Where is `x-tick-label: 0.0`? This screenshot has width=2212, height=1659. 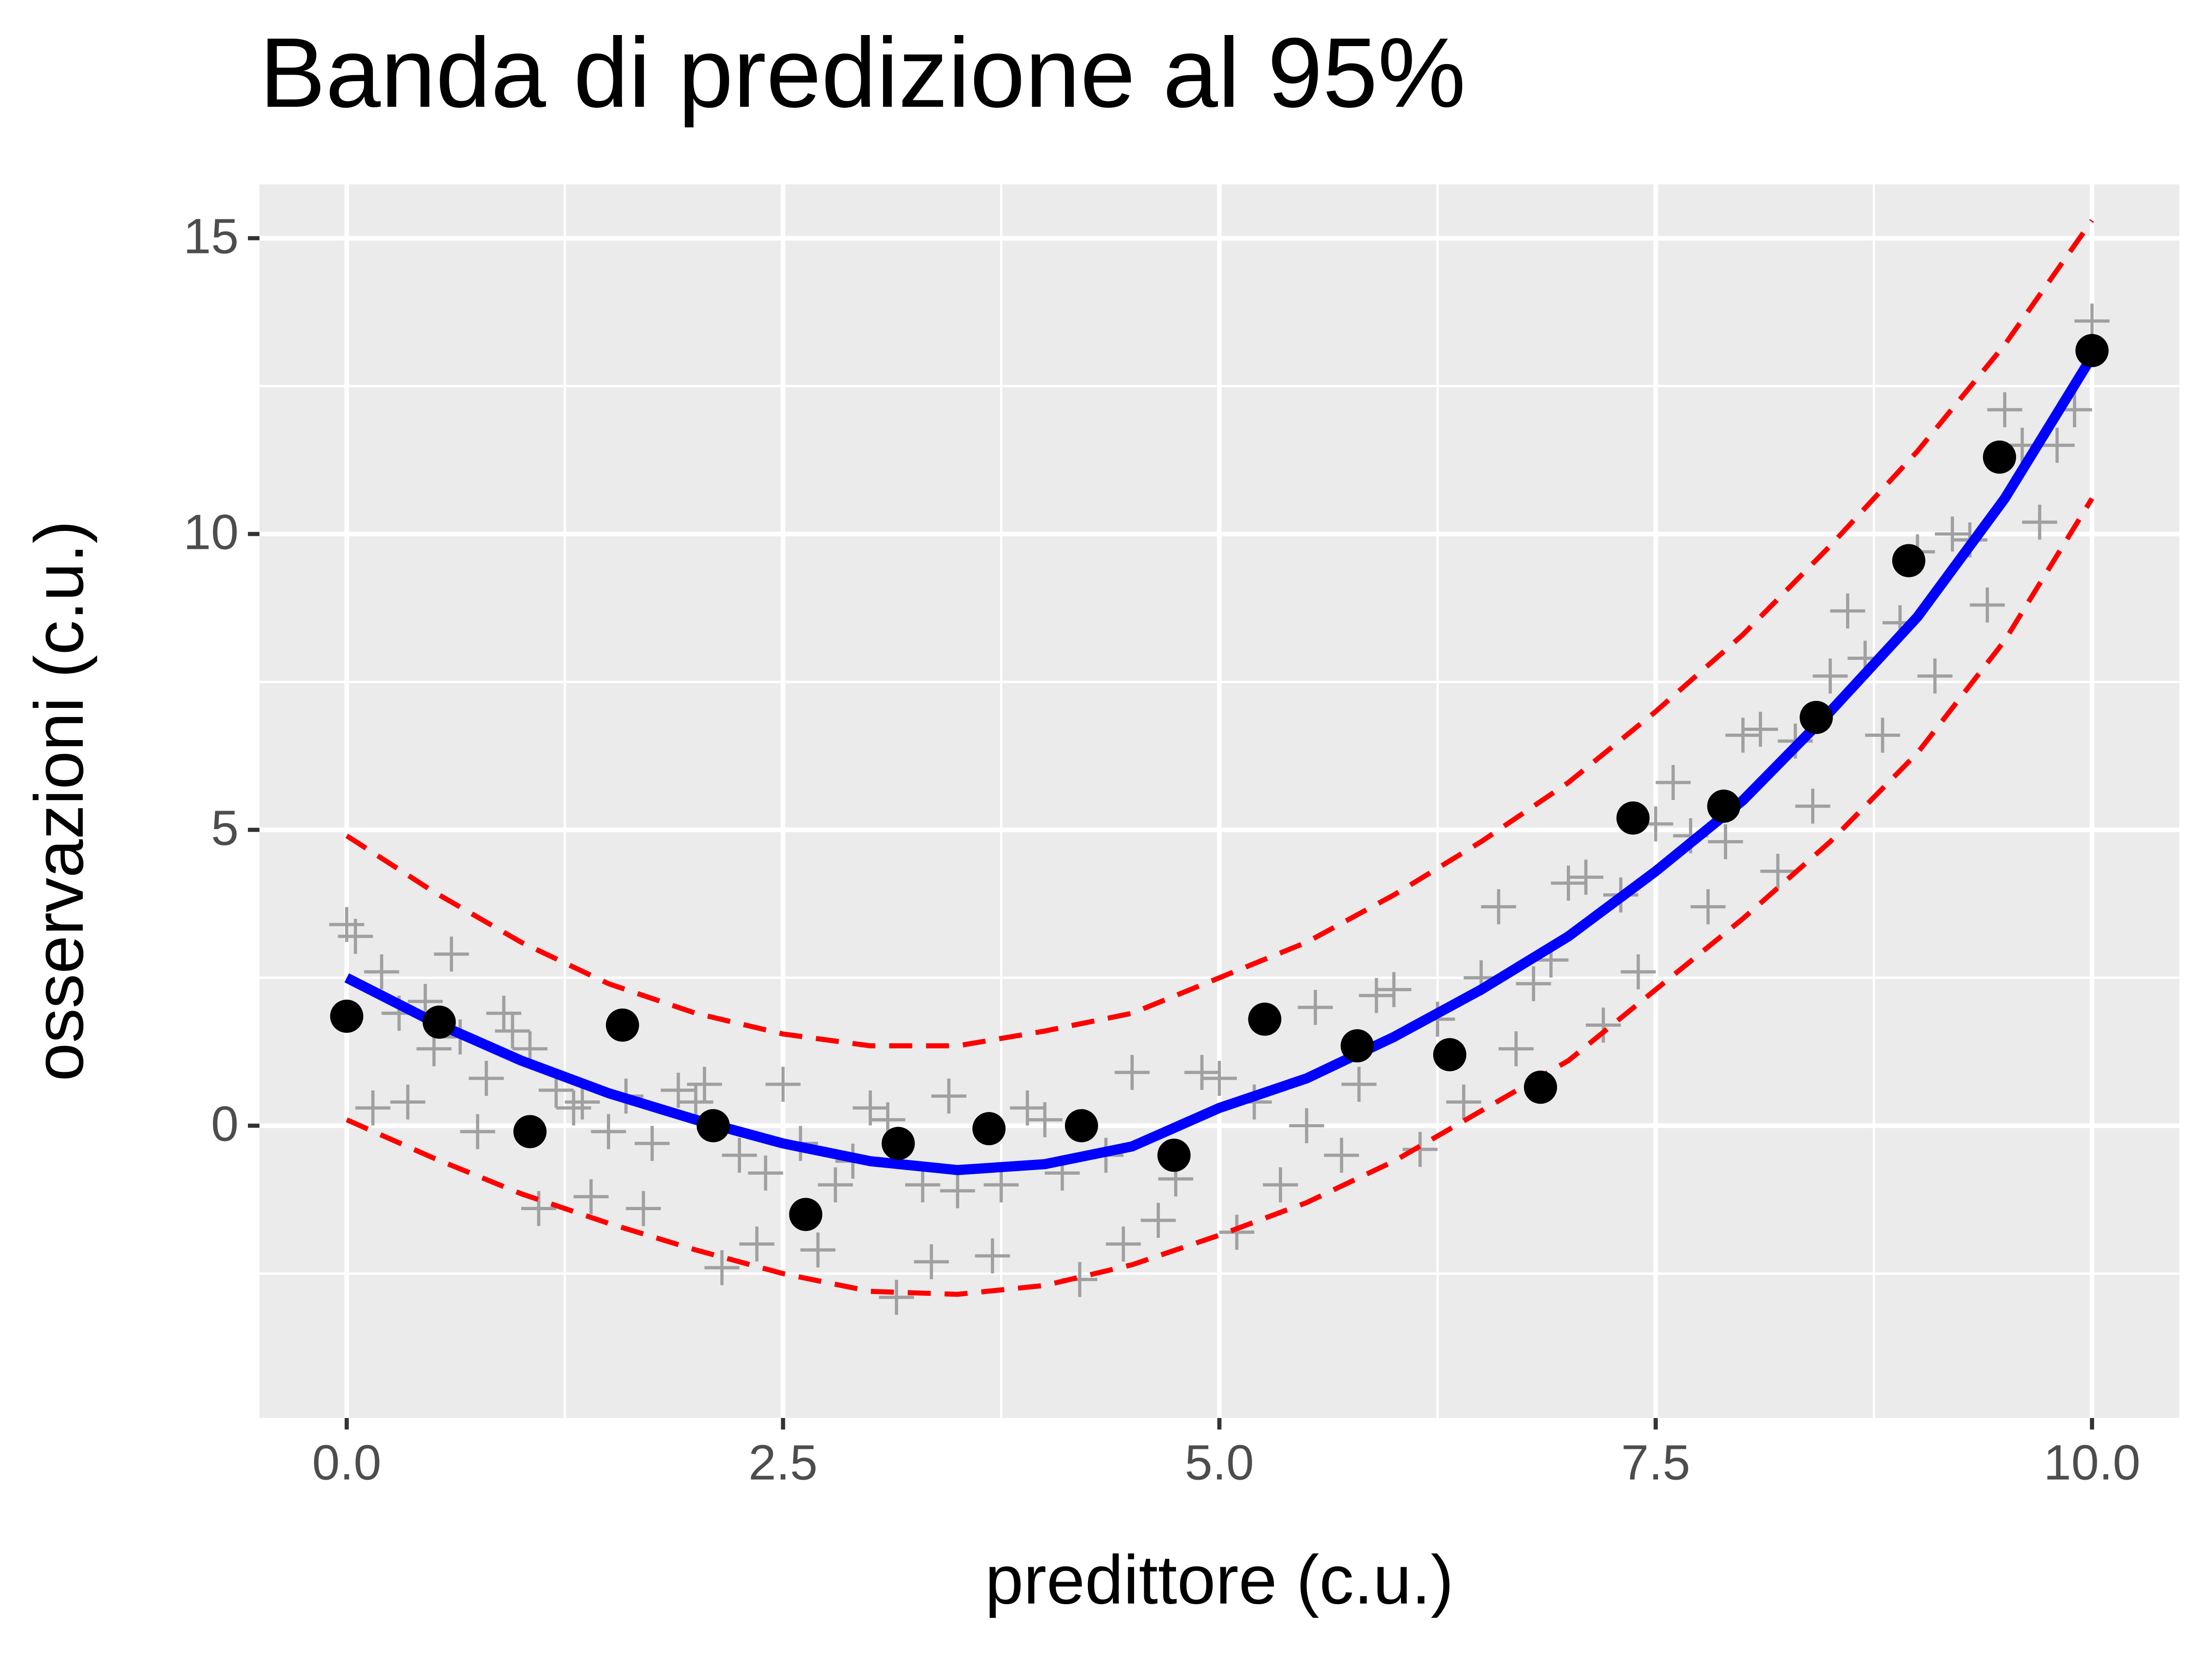 x-tick-label: 0.0 is located at coordinates (346, 1462).